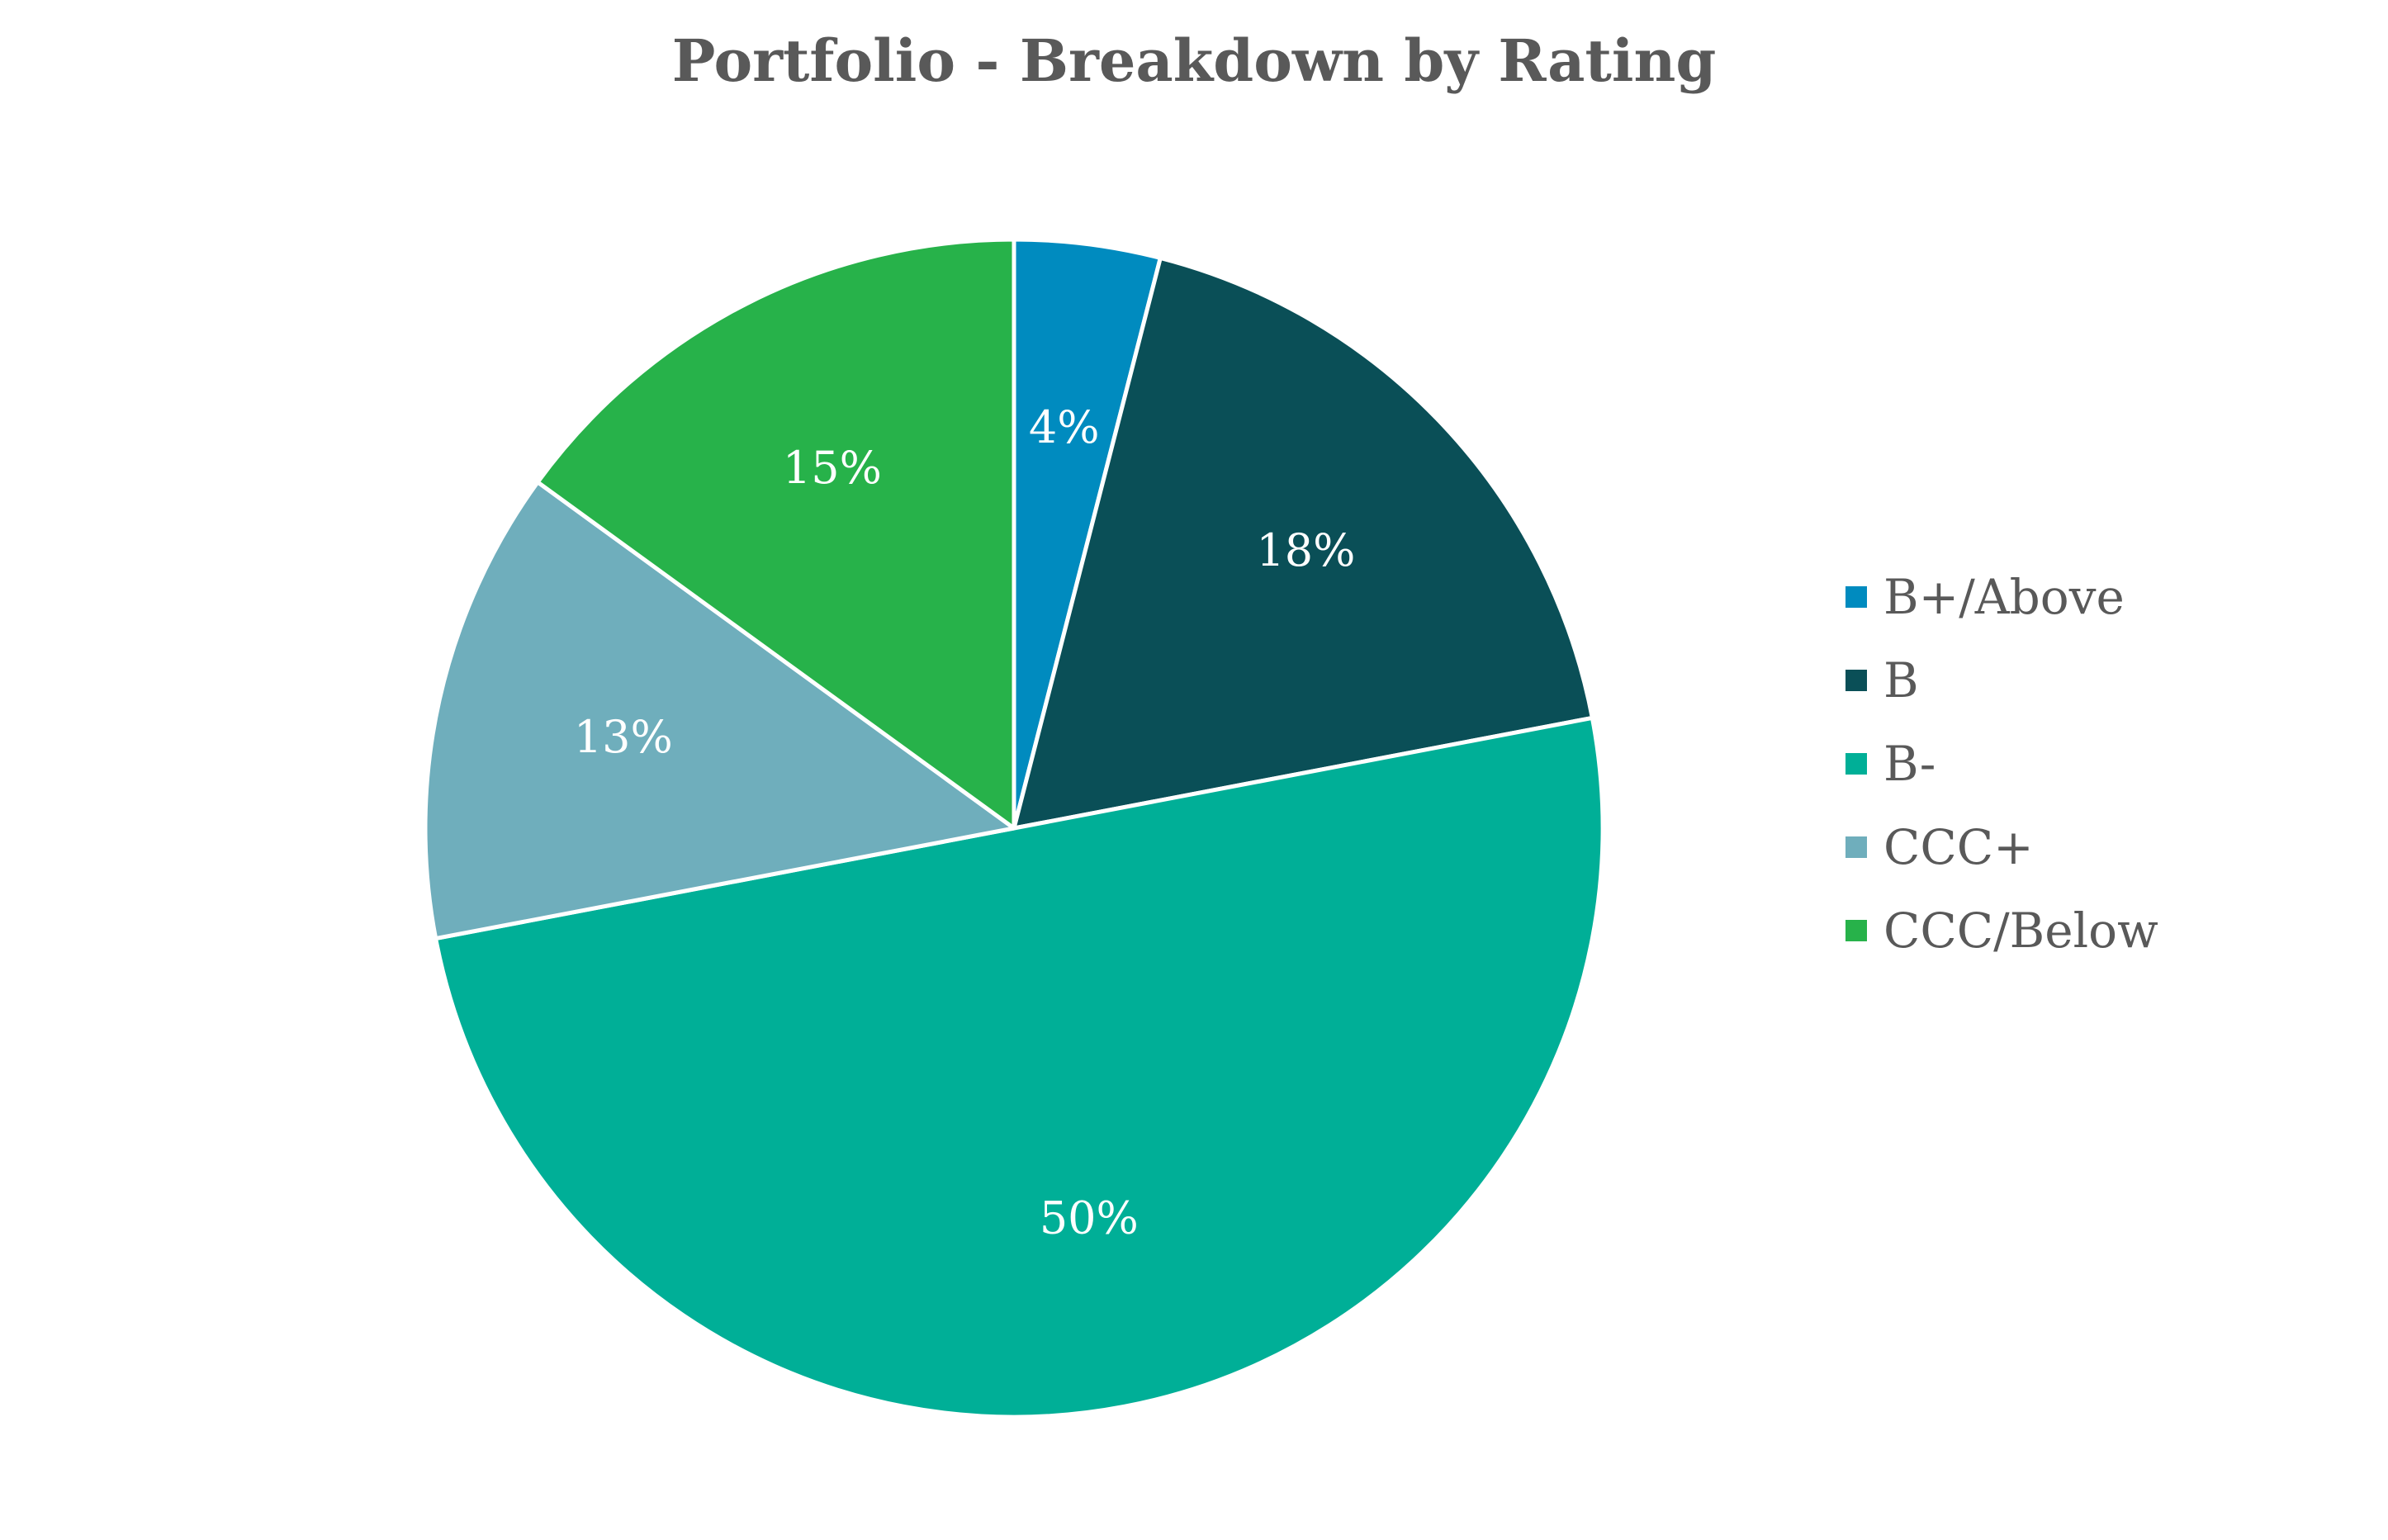 The height and width of the screenshot is (1540, 2388). I want to click on legend-item-b-minus: B-, so click(2001, 763).